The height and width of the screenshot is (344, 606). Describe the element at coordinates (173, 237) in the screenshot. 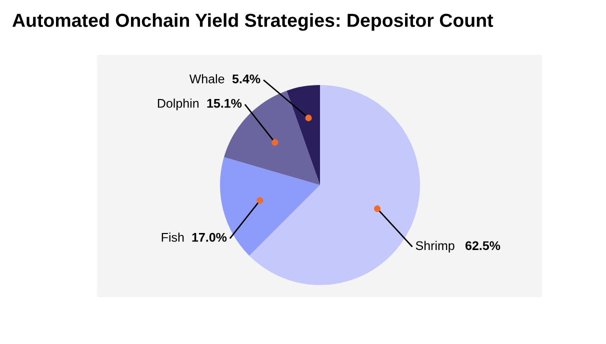

I see `slice-label: Fish` at that location.